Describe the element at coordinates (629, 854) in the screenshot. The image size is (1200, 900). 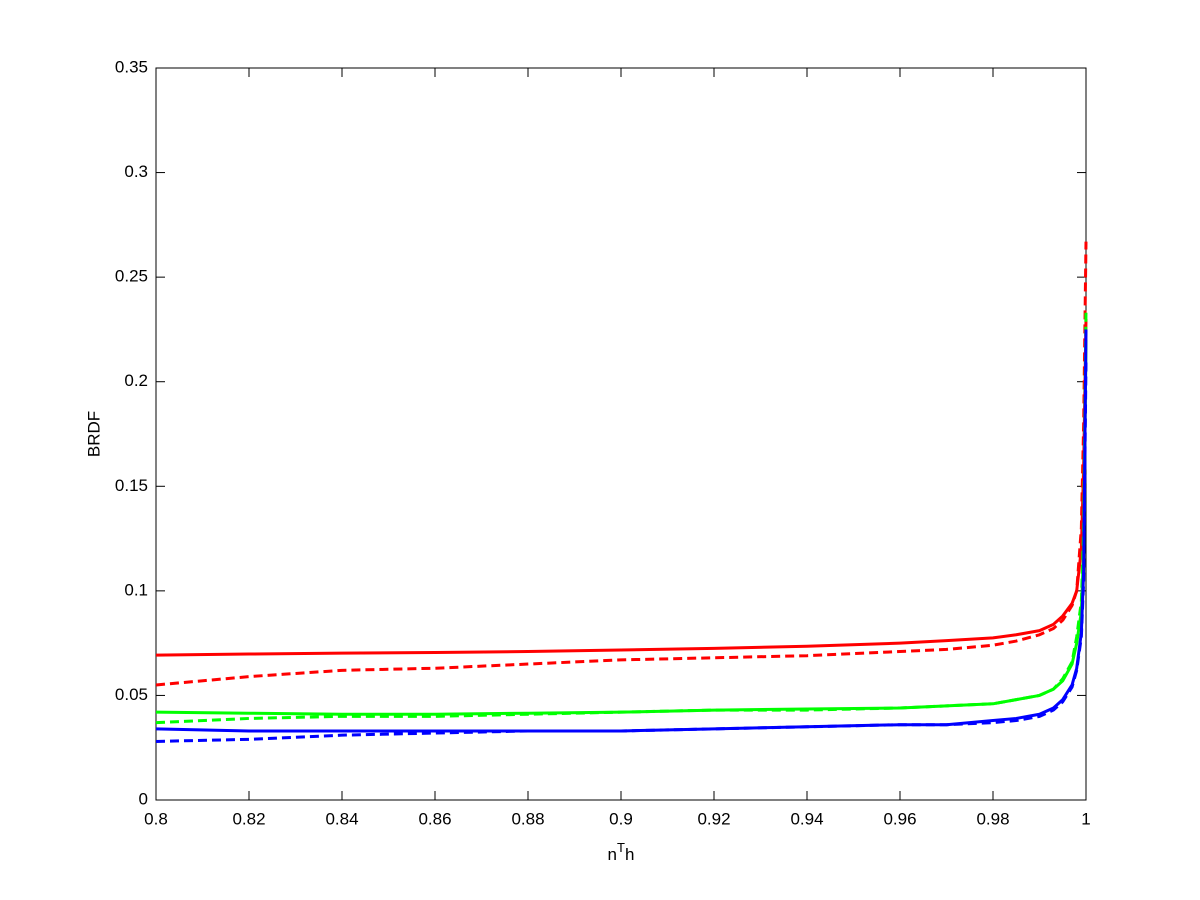
I see `x-label-part: h` at that location.